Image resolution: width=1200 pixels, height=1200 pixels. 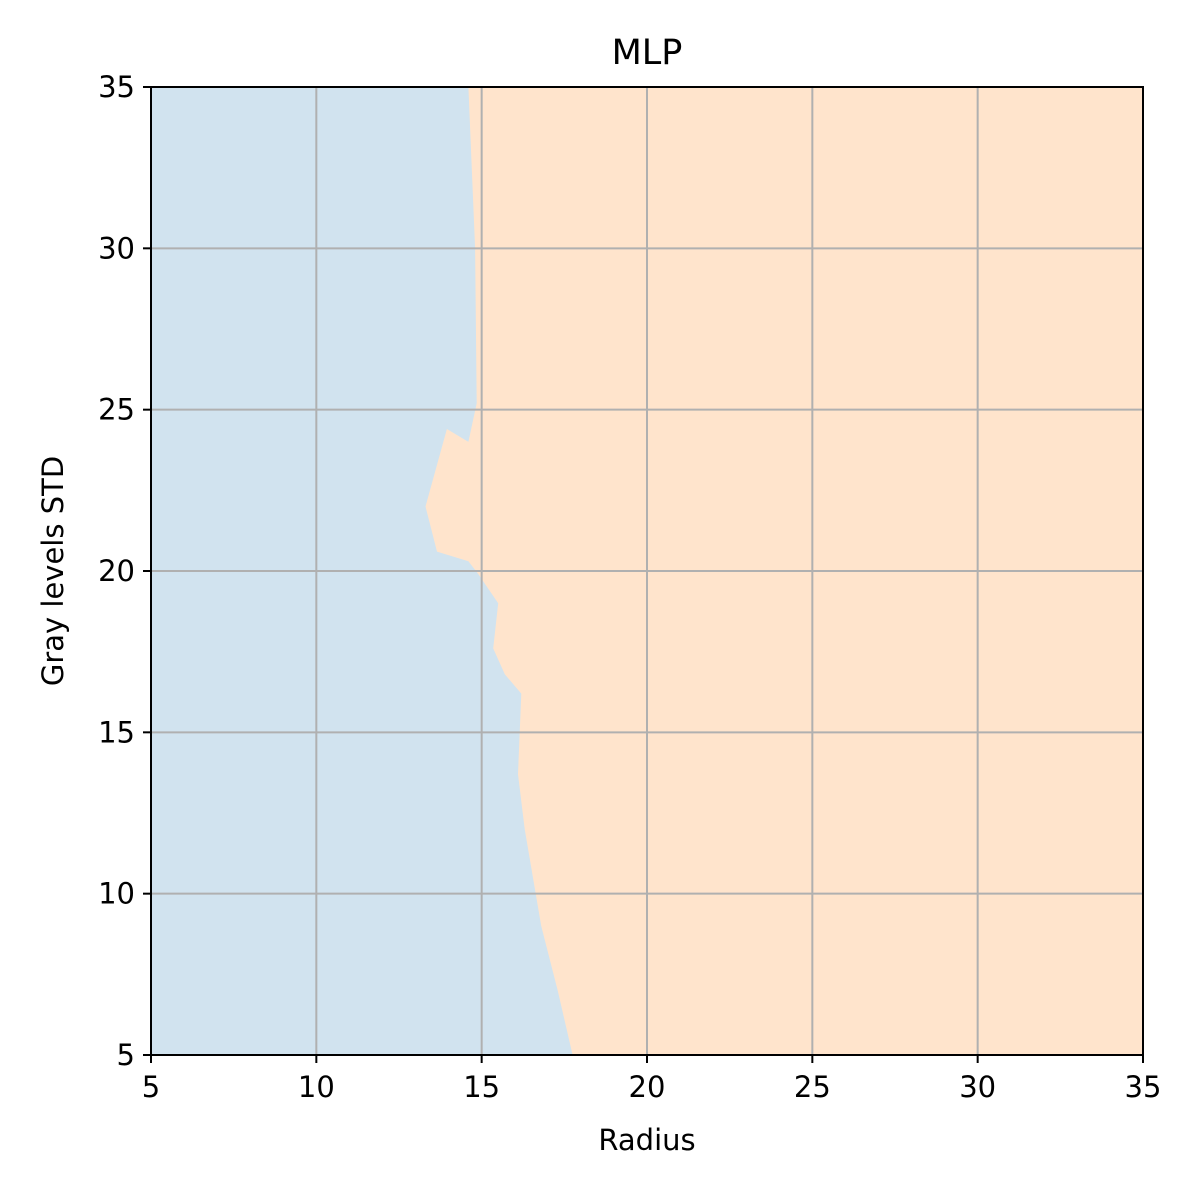 I want to click on y-axis-label: Gray levels STD, so click(x=53, y=571).